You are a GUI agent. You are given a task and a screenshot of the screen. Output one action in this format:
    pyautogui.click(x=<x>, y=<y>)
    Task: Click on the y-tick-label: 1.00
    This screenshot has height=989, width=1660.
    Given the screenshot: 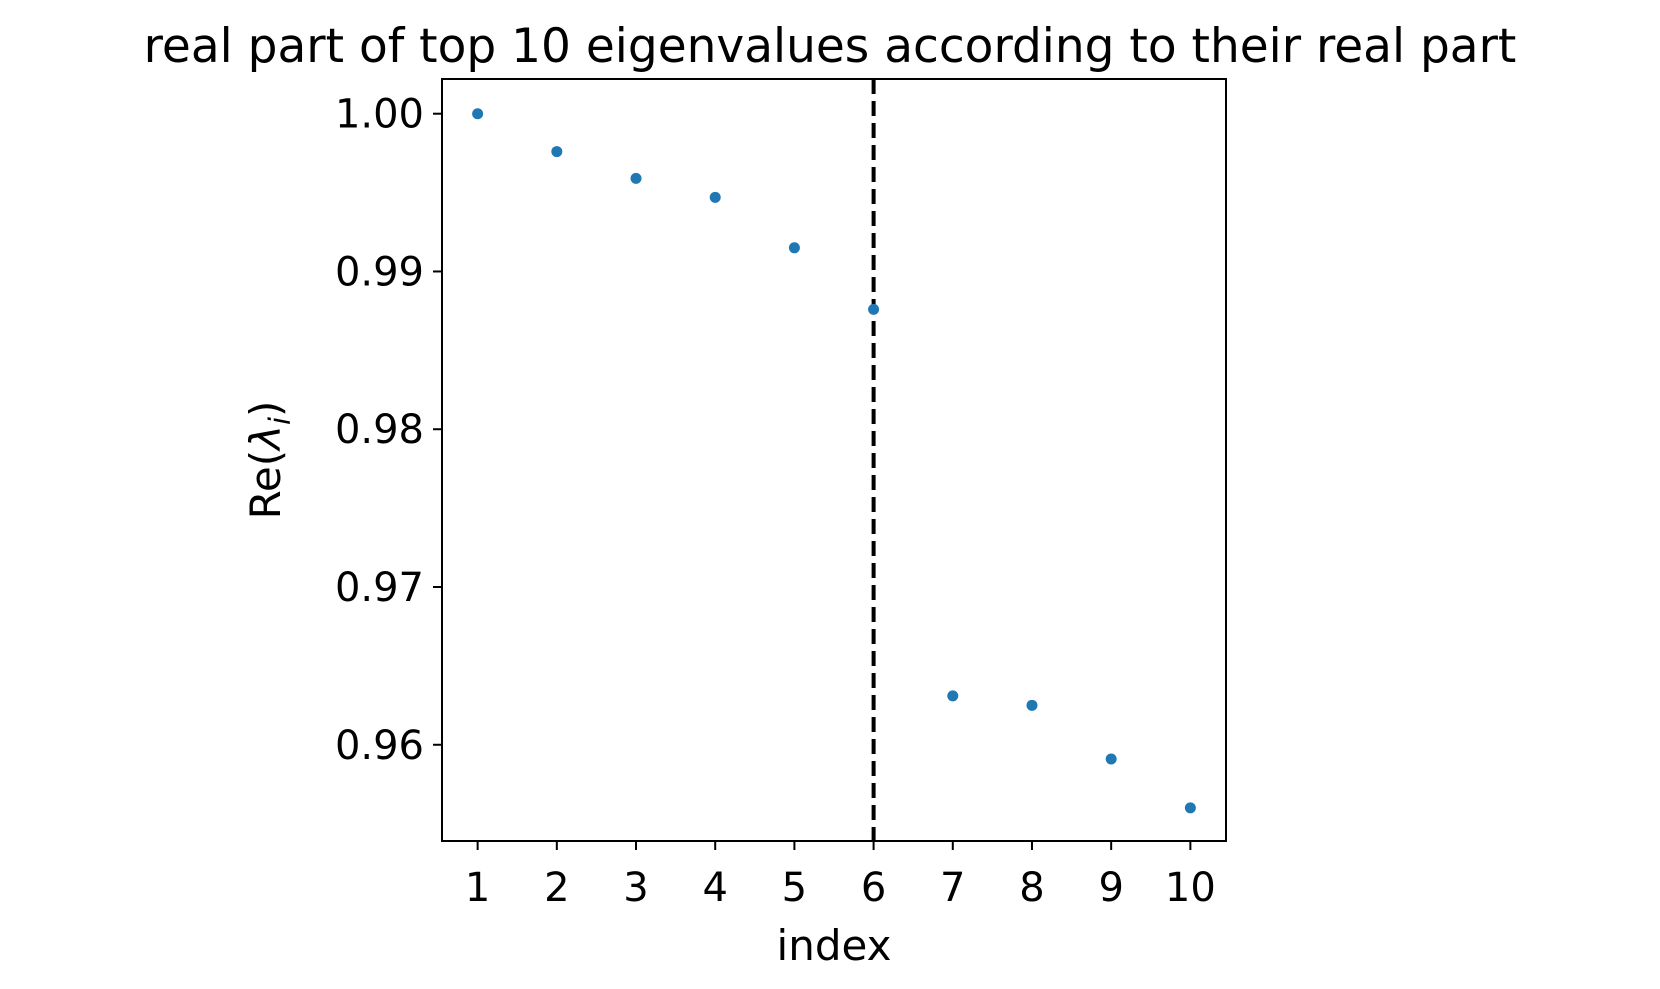 What is the action you would take?
    pyautogui.click(x=379, y=115)
    